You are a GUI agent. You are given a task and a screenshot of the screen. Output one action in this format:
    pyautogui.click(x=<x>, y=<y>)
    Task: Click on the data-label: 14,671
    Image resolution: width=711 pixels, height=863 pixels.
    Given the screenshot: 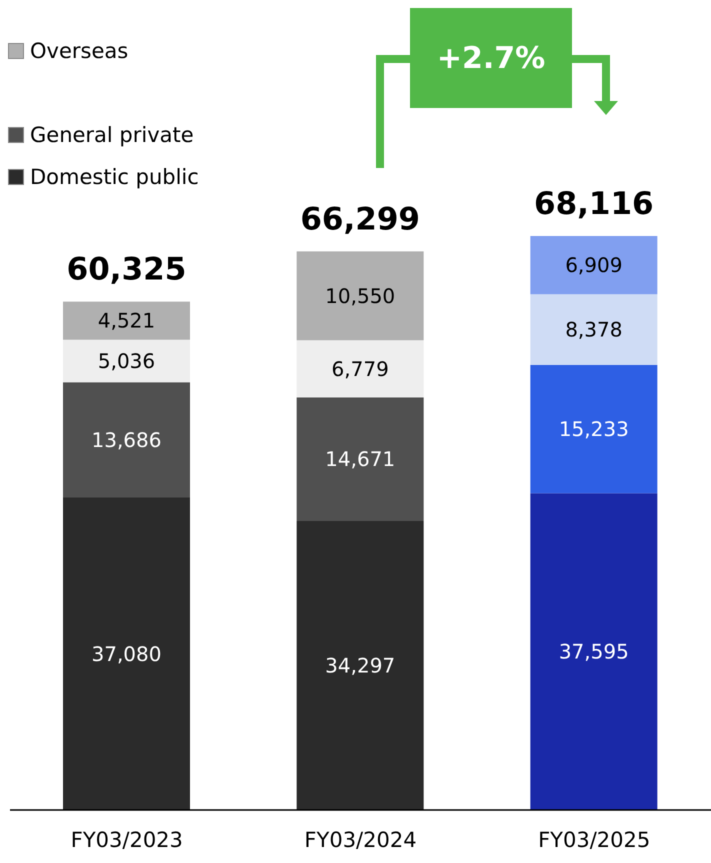 What is the action you would take?
    pyautogui.click(x=360, y=459)
    